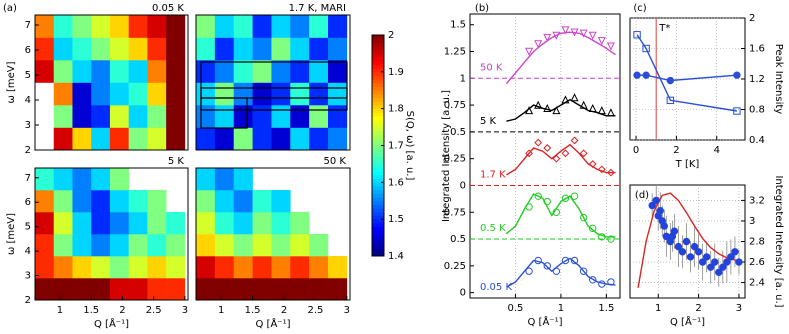  Describe the element at coordinates (396, 182) in the screenshot. I see `colorbar-tick-label: 1.6` at that location.